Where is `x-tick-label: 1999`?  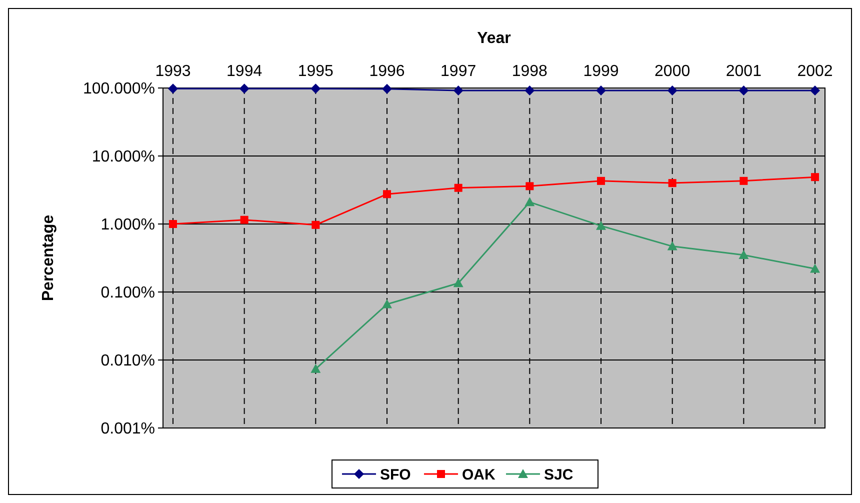
x-tick-label: 1999 is located at coordinates (601, 71).